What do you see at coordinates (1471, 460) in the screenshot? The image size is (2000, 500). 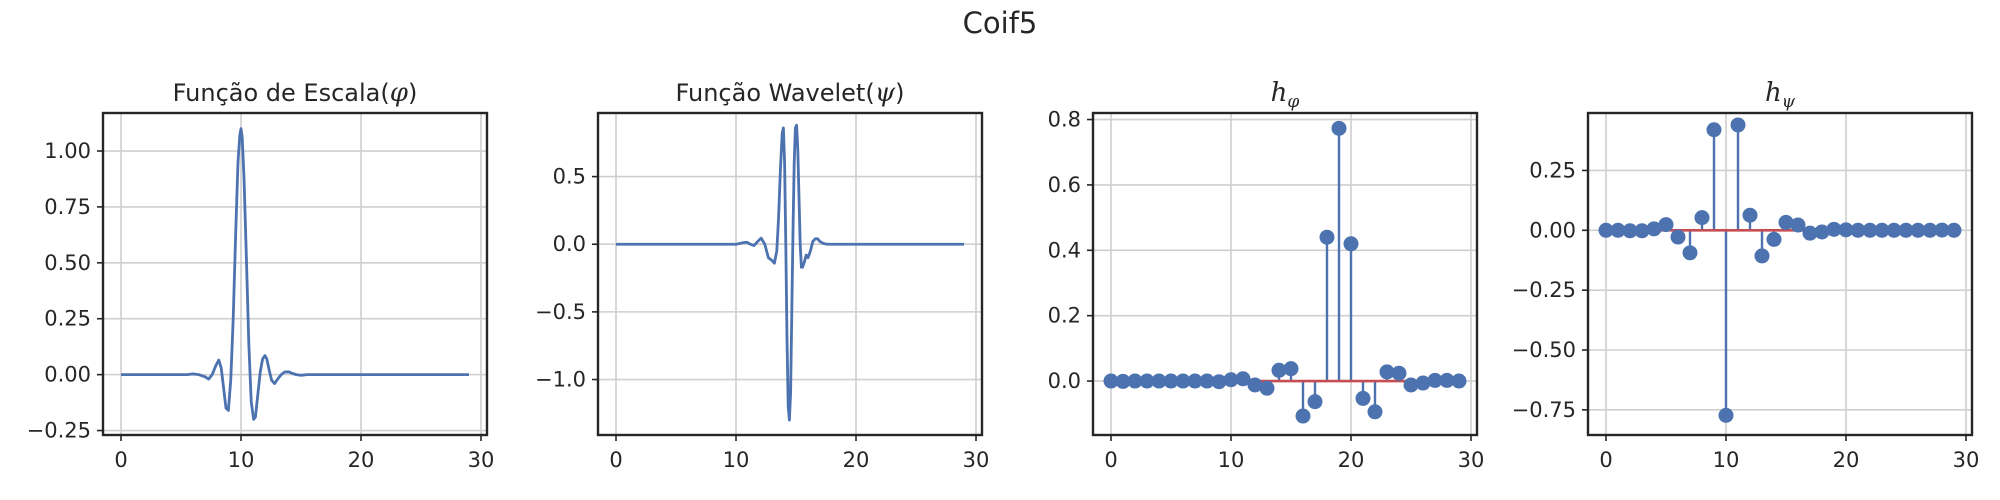 I see `h_phi-xtick-label-3: 30` at bounding box center [1471, 460].